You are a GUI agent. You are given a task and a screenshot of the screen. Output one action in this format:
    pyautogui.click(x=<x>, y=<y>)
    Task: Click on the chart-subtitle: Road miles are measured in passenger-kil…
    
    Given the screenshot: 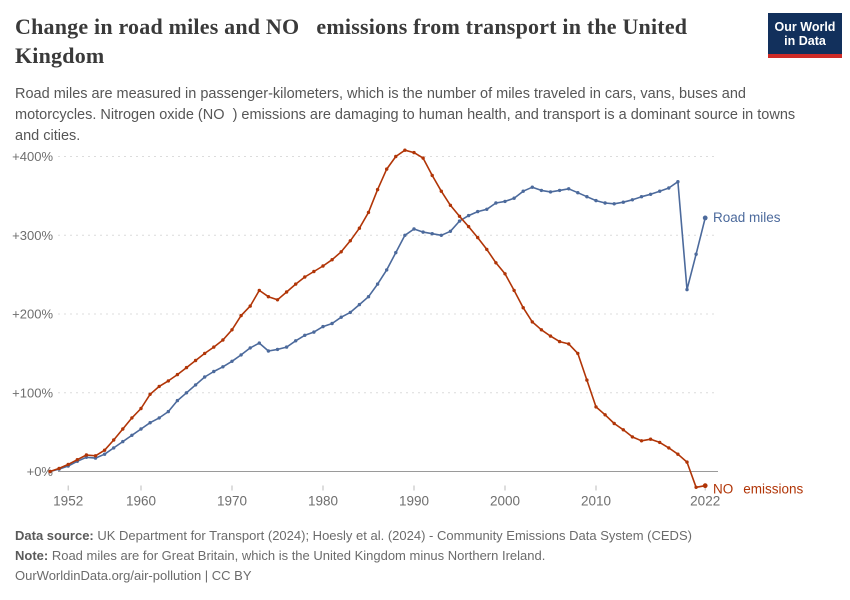 What is the action you would take?
    pyautogui.click(x=407, y=115)
    